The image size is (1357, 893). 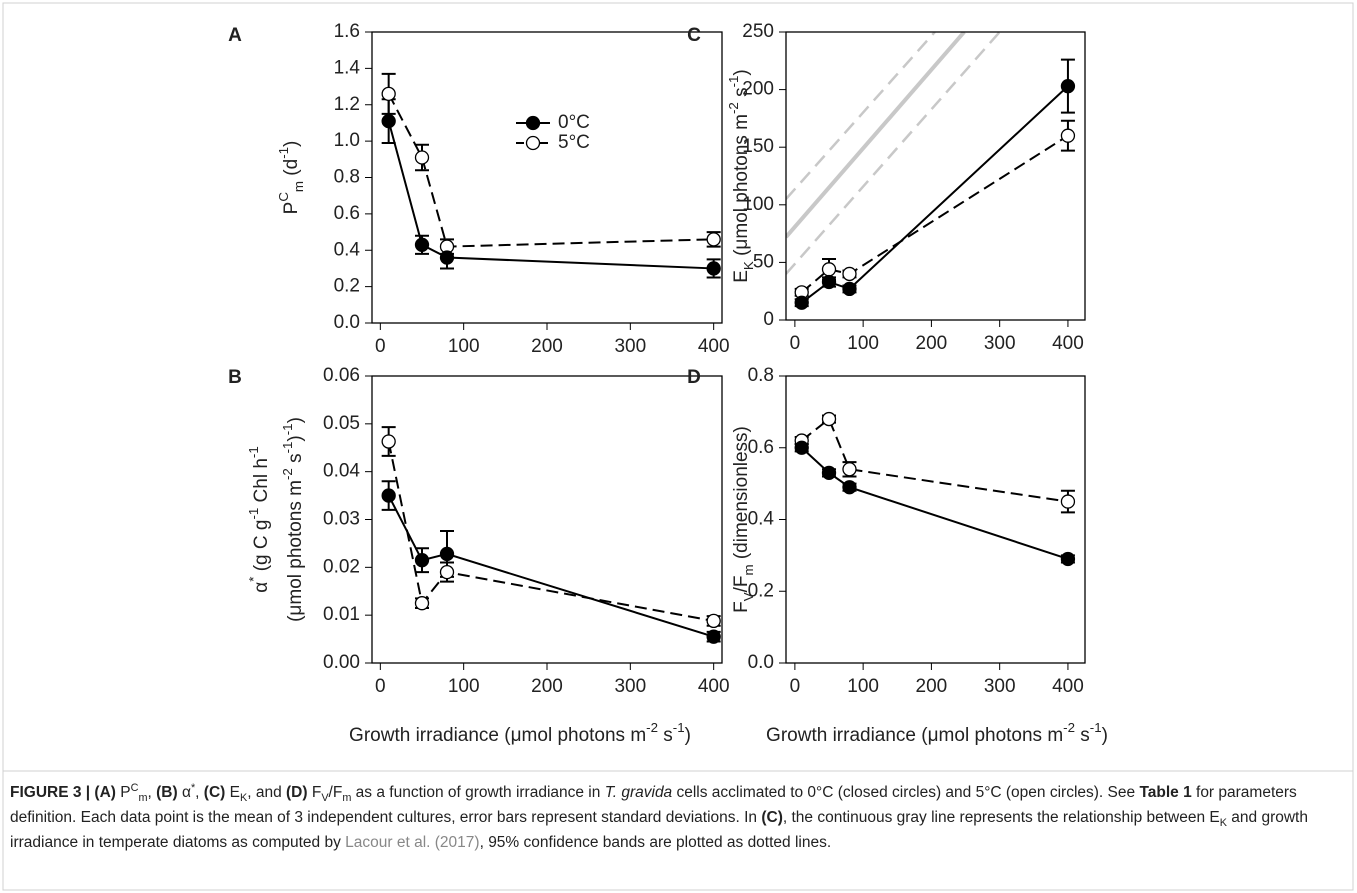 What do you see at coordinates (748, 596) in the screenshot?
I see `label-part: V` at bounding box center [748, 596].